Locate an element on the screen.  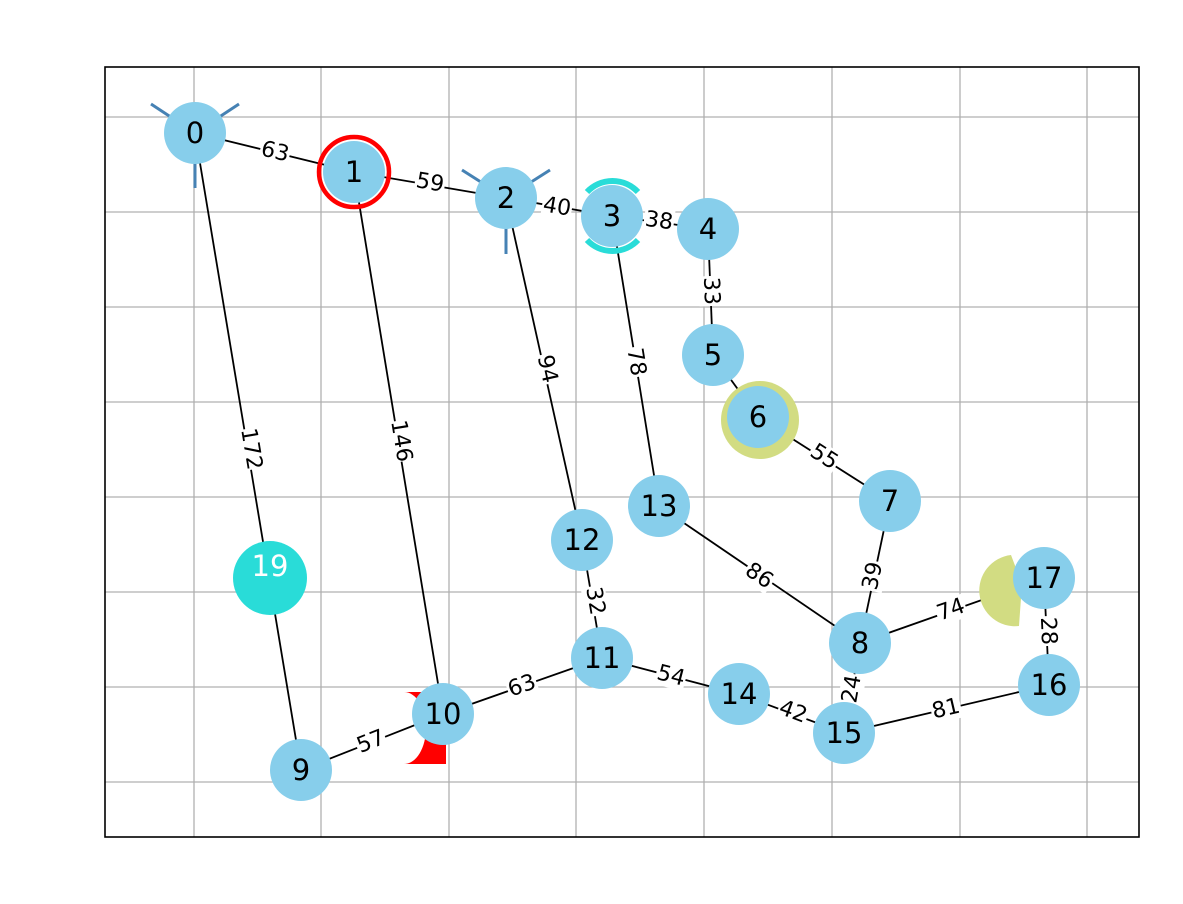
node-0: 0 is located at coordinates (195, 133).